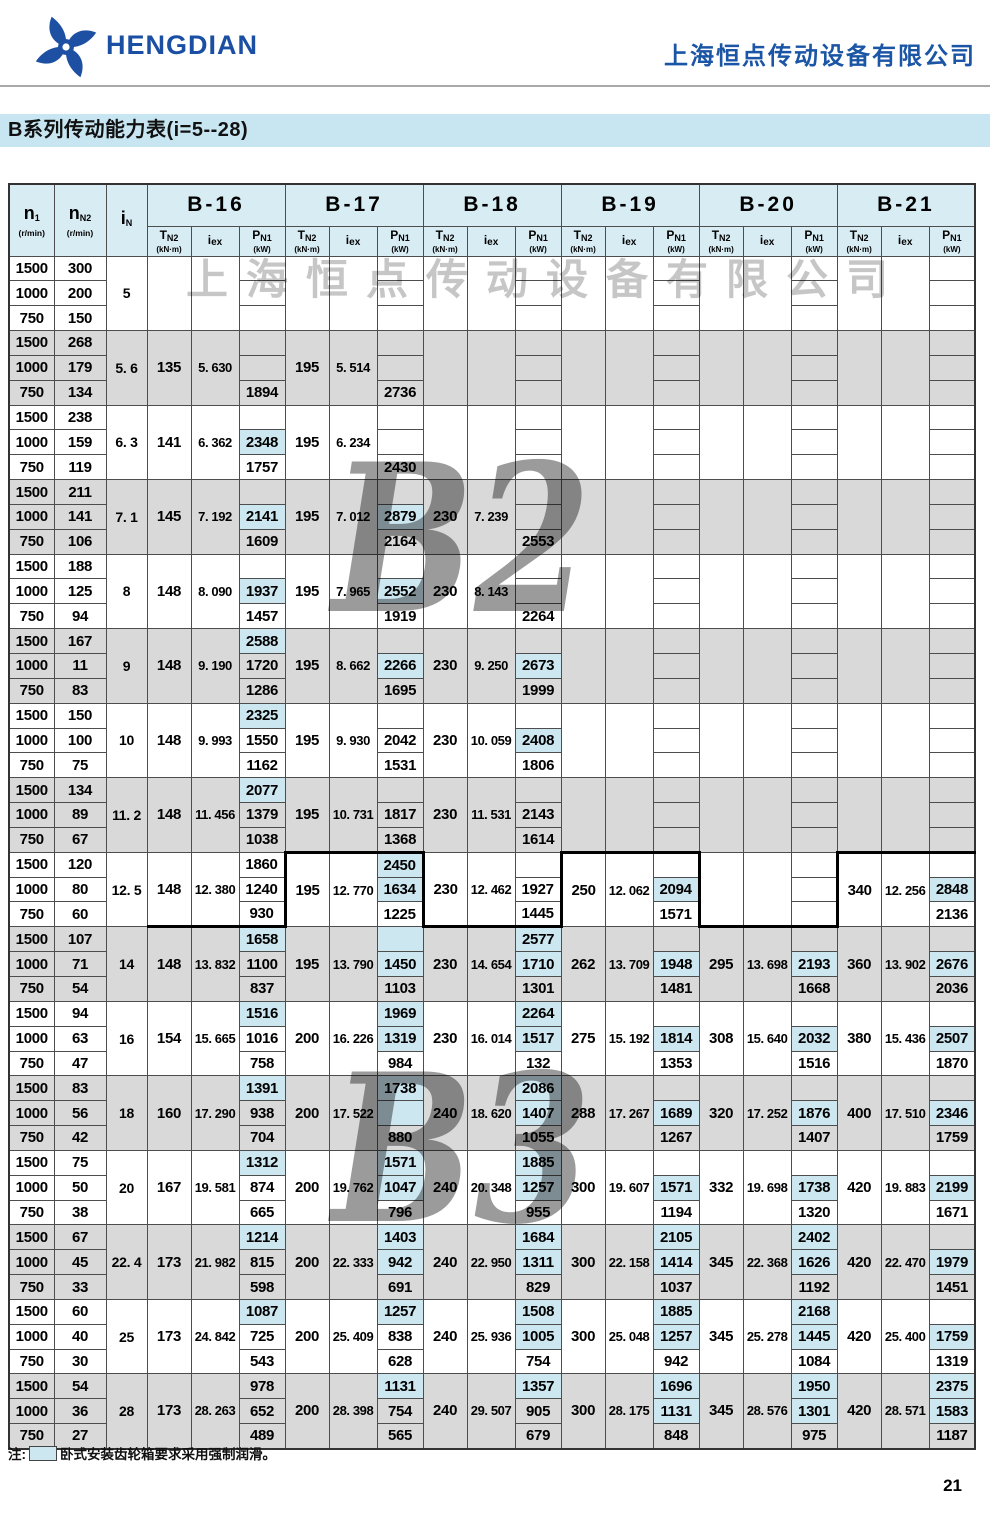 The width and height of the screenshot is (990, 1513). What do you see at coordinates (182, 45) in the screenshot?
I see `logo-wordmark: HENGDIAN` at bounding box center [182, 45].